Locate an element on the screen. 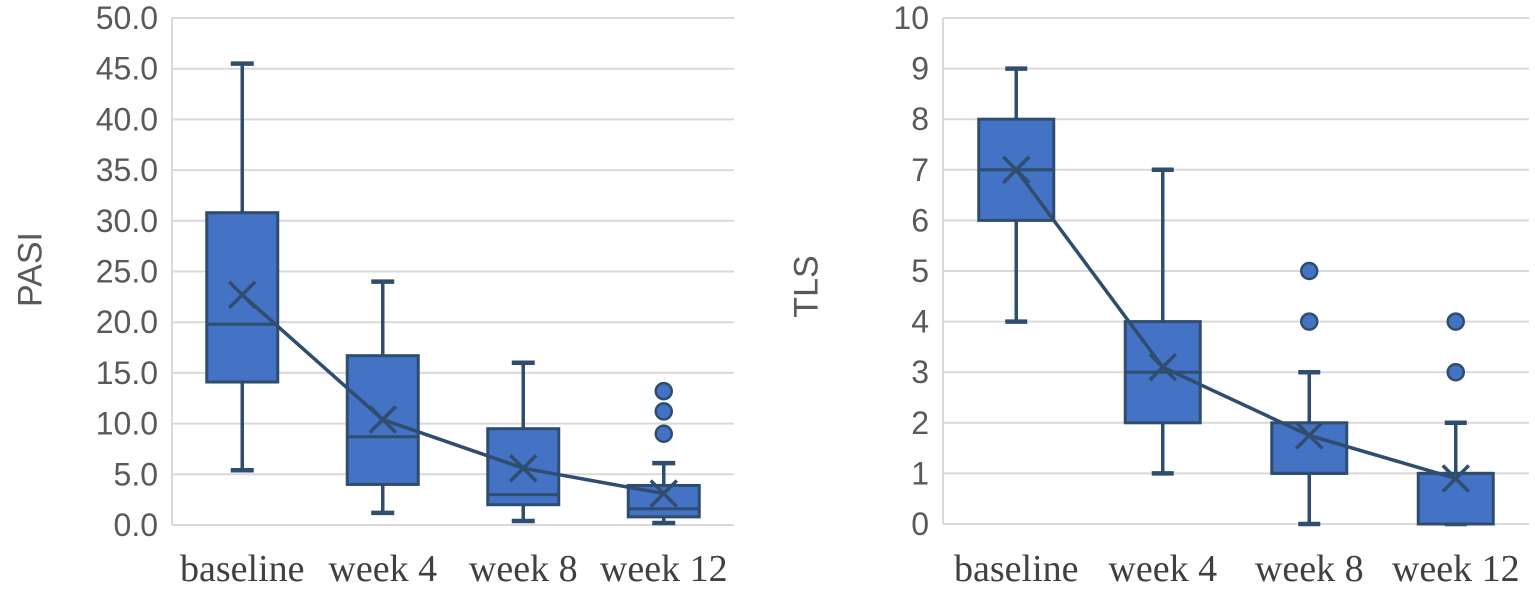 The image size is (1535, 594). y-tick-label: 8 is located at coordinates (920, 119).